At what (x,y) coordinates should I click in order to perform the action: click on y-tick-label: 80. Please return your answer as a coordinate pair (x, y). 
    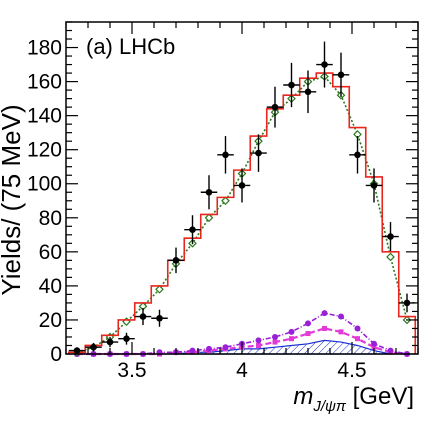
    Looking at the image, I should click on (50, 218).